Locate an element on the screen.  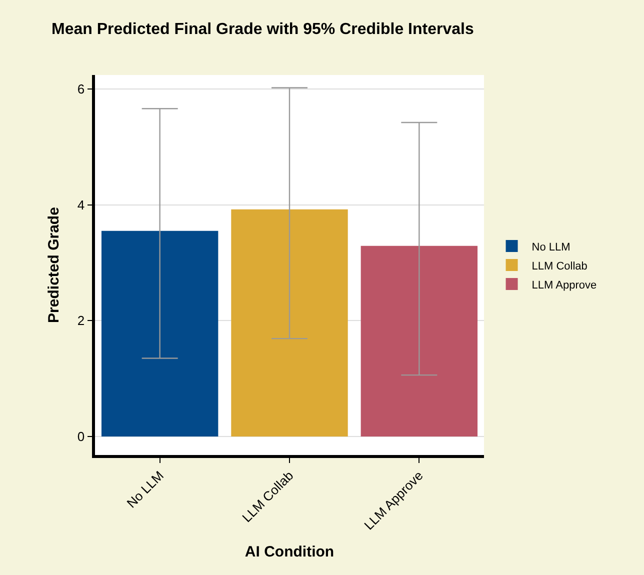
legend-label: No LLM is located at coordinates (551, 247).